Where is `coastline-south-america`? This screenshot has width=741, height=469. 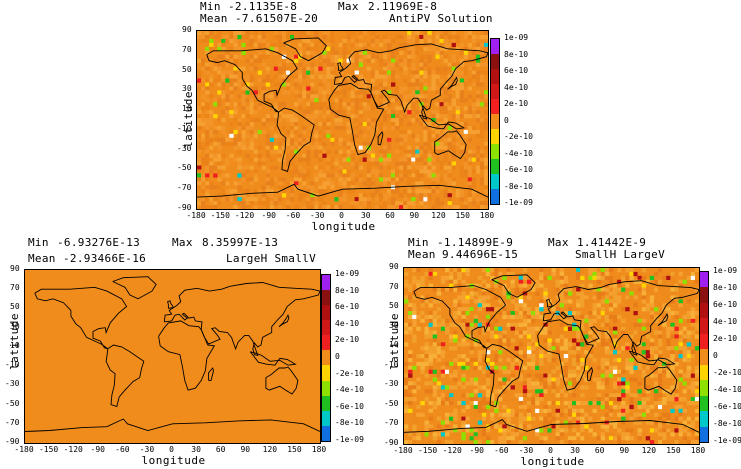
coastline-south-america is located at coordinates (125, 376).